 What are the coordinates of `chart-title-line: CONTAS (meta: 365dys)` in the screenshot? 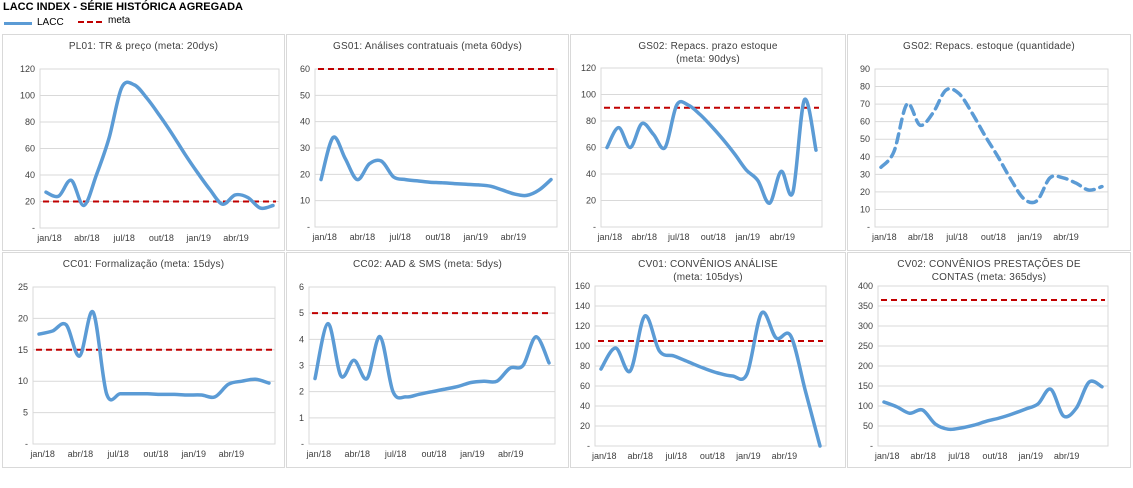 It's located at (989, 277).